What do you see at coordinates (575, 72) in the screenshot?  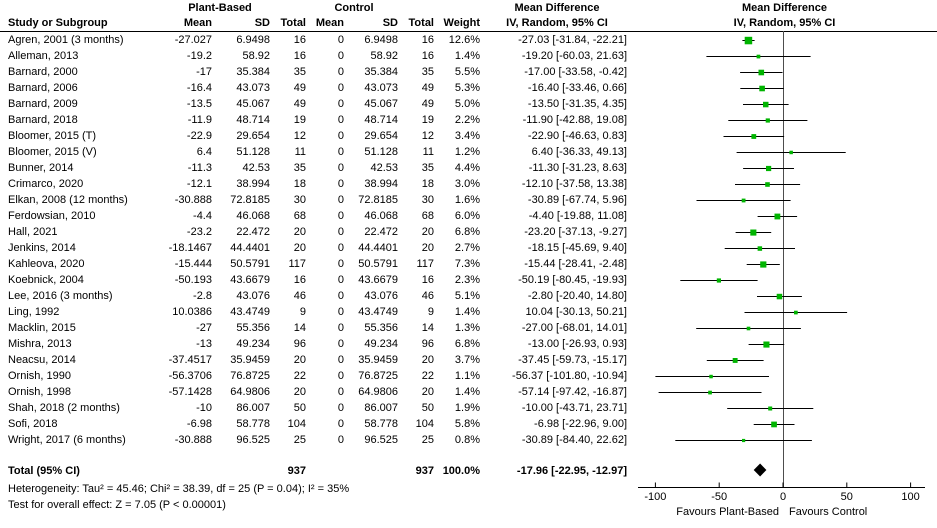 I see `cell-md: -17.00 [-33.58, -0.42]` at bounding box center [575, 72].